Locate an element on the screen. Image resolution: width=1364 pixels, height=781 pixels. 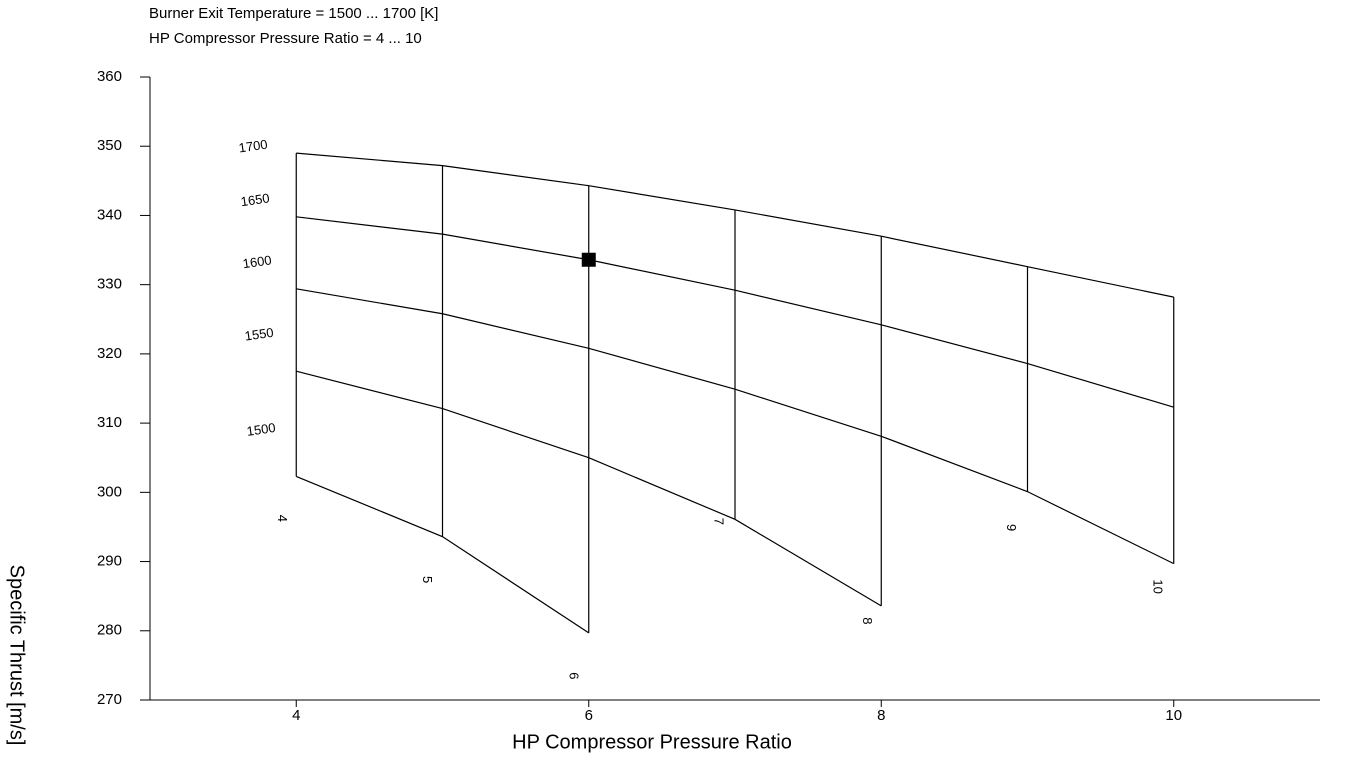
y-tick-label: 350 is located at coordinates (109, 145).